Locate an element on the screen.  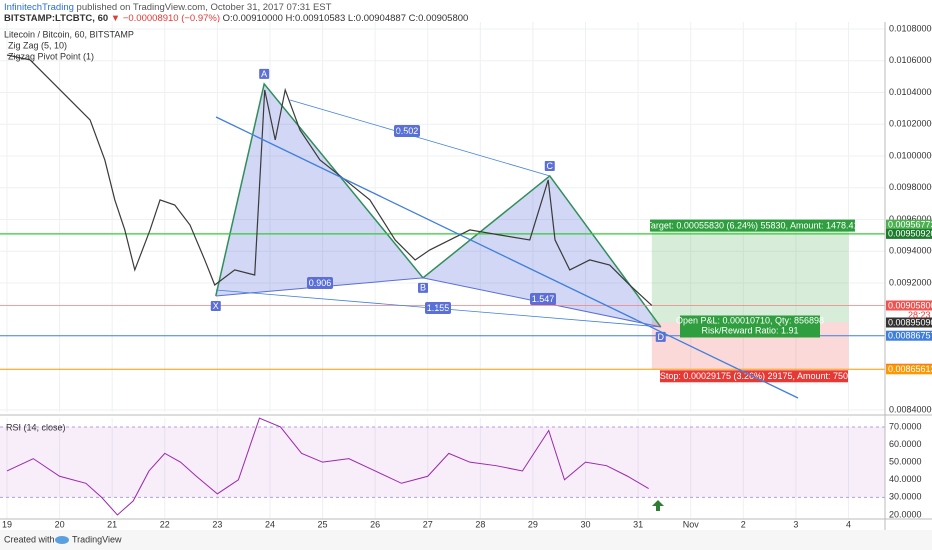
x-tick-label: 25 is located at coordinates (323, 524).